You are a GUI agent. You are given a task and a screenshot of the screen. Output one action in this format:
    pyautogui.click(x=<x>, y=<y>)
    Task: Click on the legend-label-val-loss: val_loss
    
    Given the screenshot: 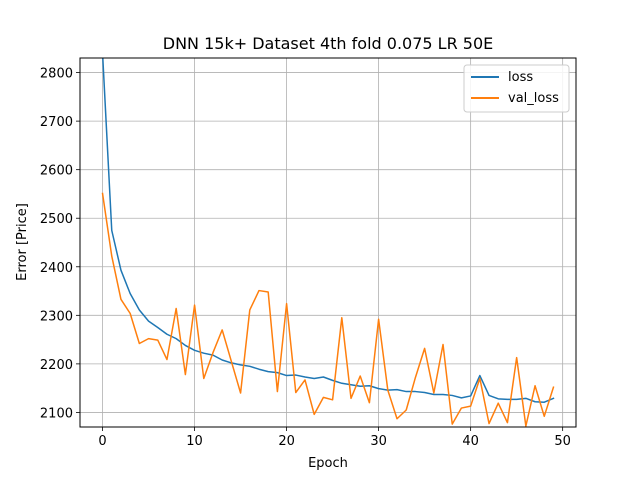 What is the action you would take?
    pyautogui.click(x=533, y=98)
    